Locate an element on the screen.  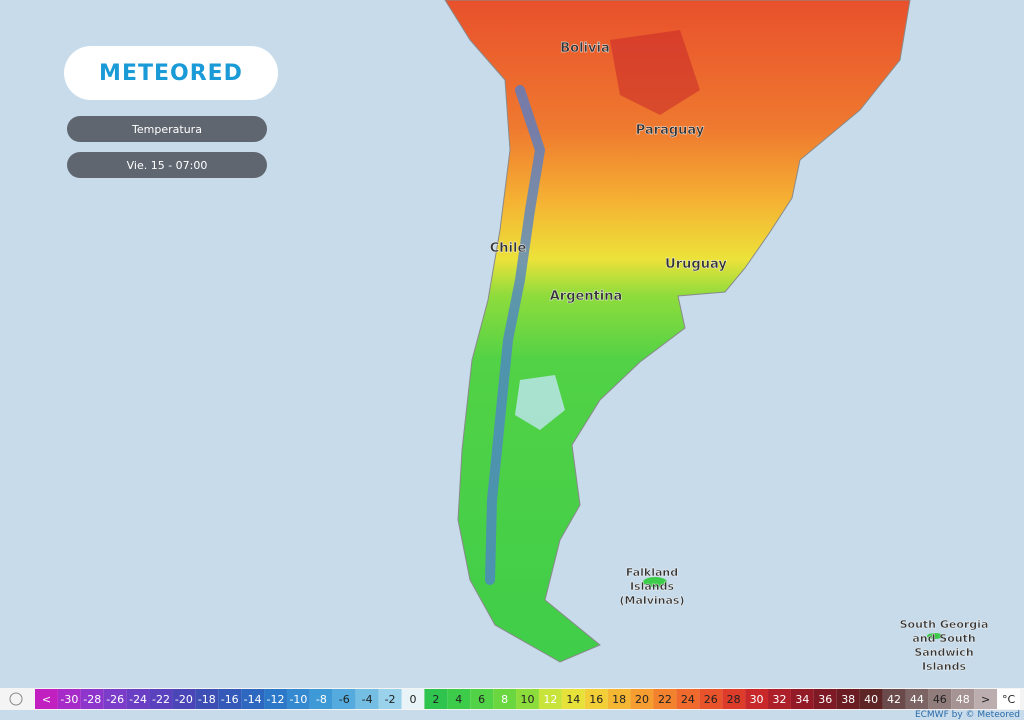
legend-label: -18 is located at coordinates (207, 699).